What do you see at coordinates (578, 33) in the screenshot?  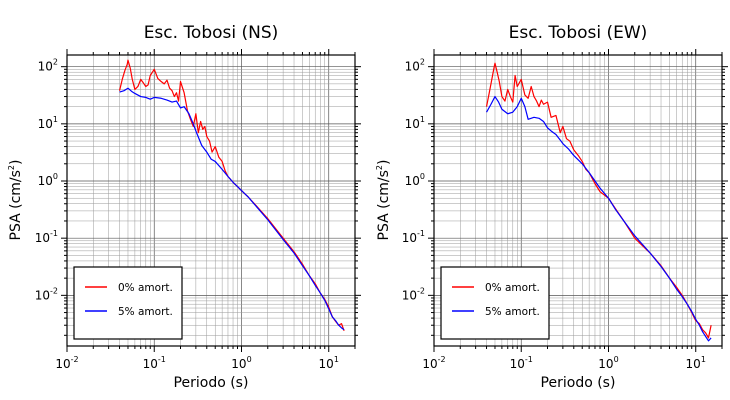 I see `chart-title: Esc. Tobosi (EW)` at bounding box center [578, 33].